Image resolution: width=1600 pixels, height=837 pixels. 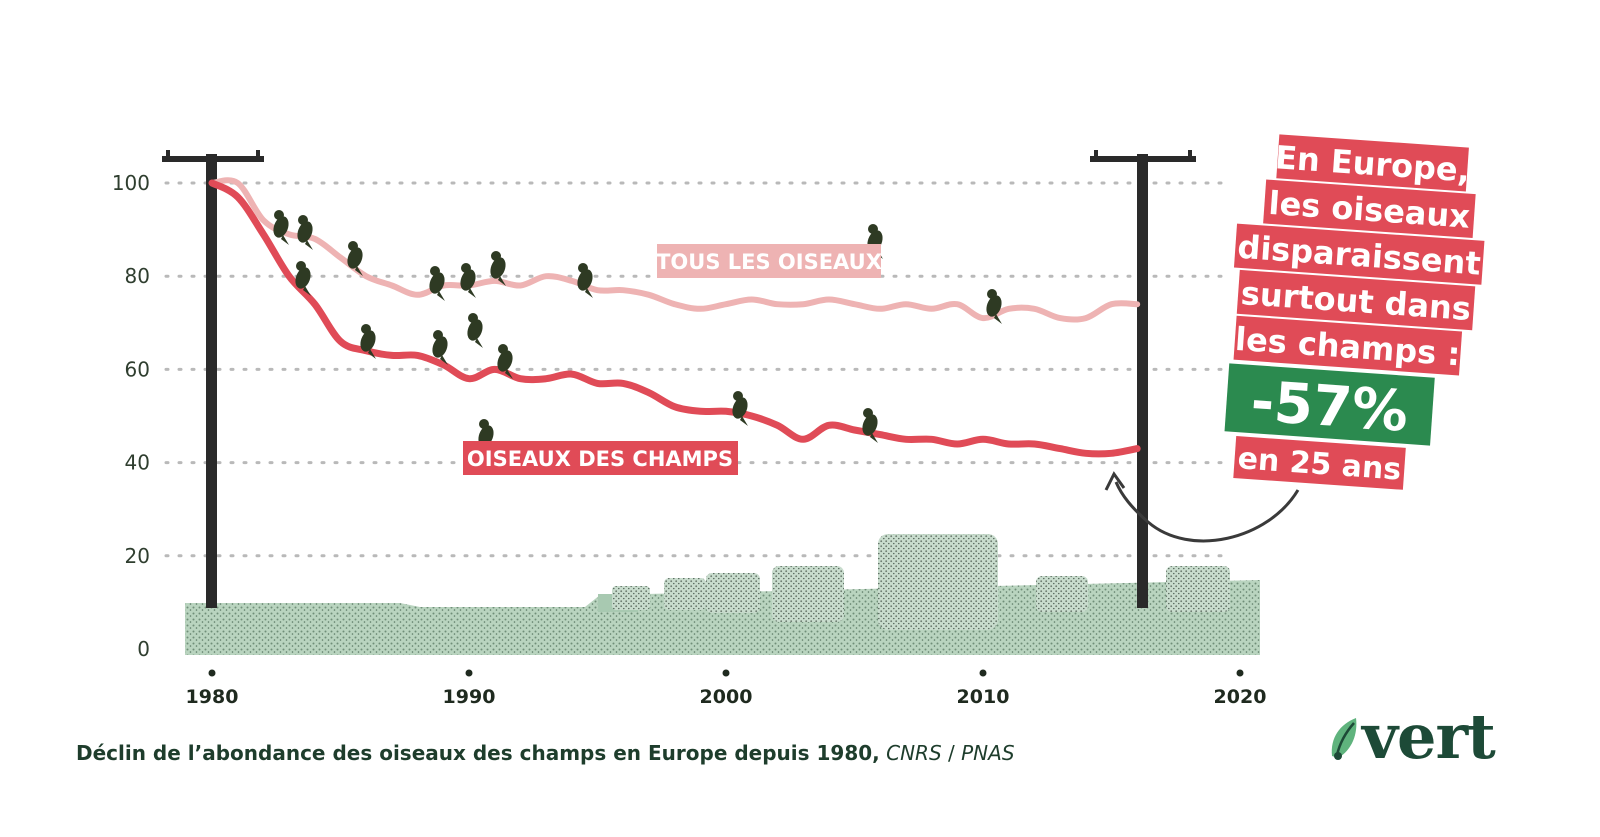 What do you see at coordinates (1240, 673) in the screenshot?
I see `x-tick-mark-2020` at bounding box center [1240, 673].